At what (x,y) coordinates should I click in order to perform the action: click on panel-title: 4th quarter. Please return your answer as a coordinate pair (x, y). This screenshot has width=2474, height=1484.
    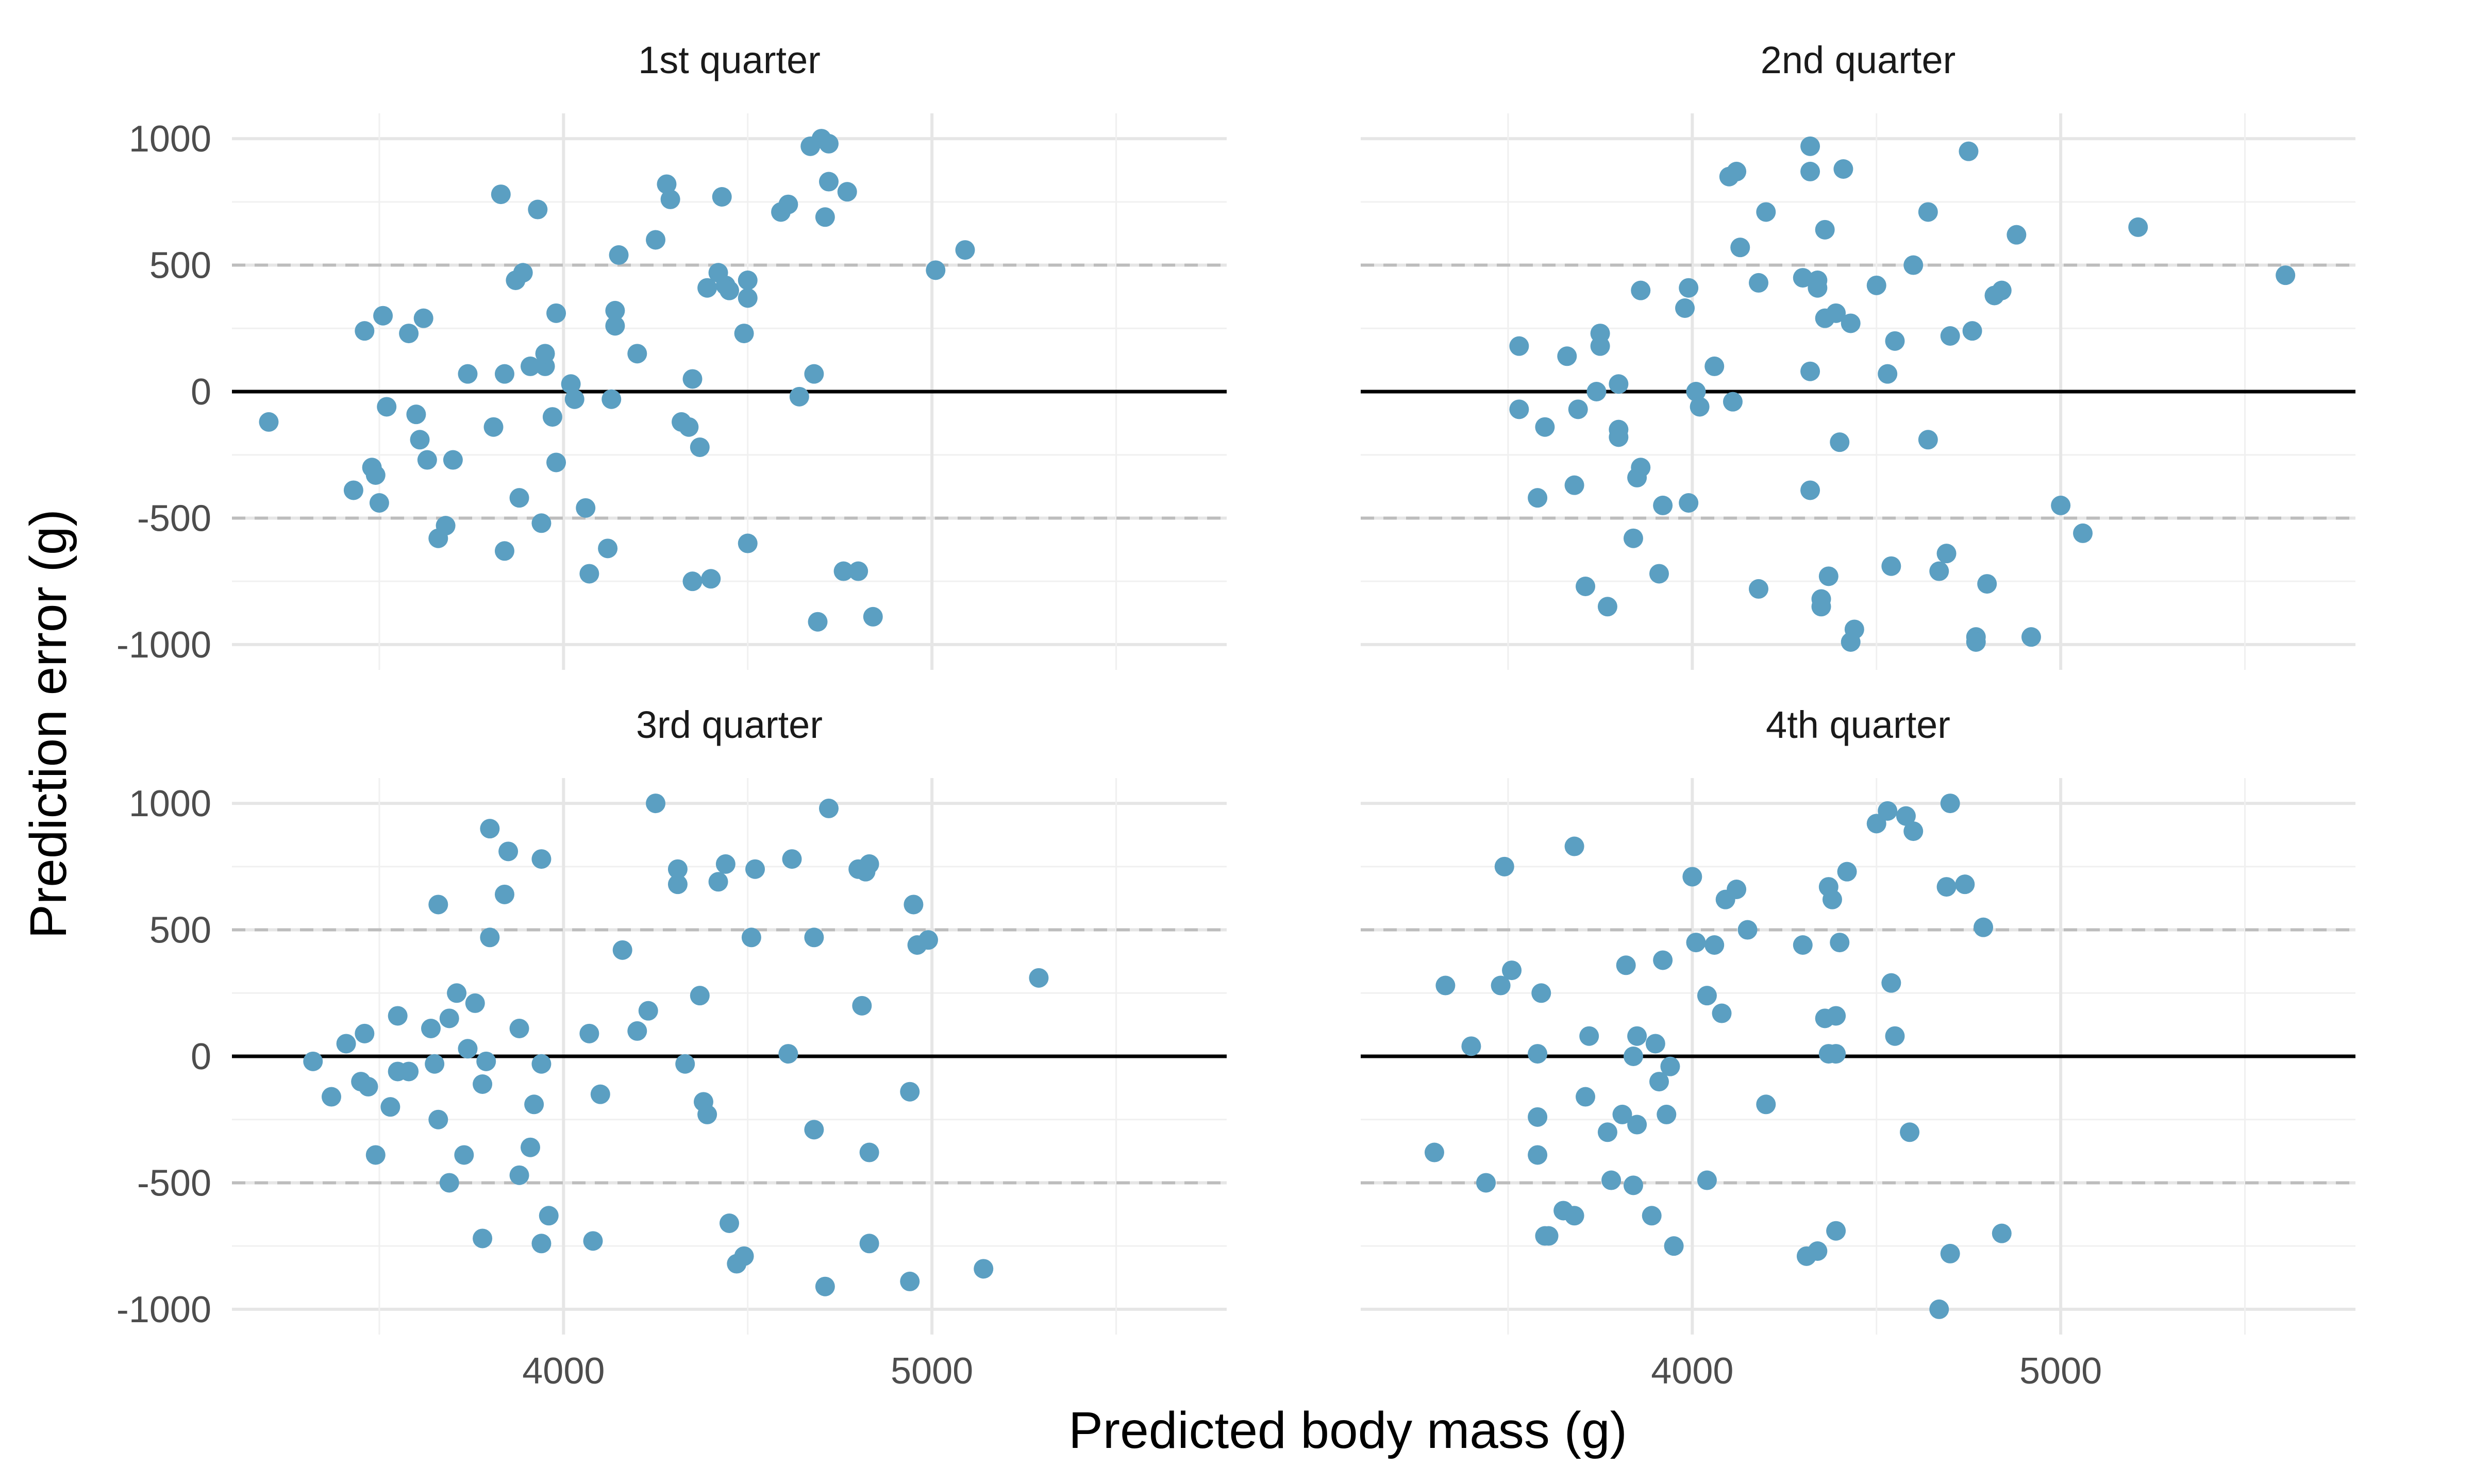
    Looking at the image, I should click on (1858, 724).